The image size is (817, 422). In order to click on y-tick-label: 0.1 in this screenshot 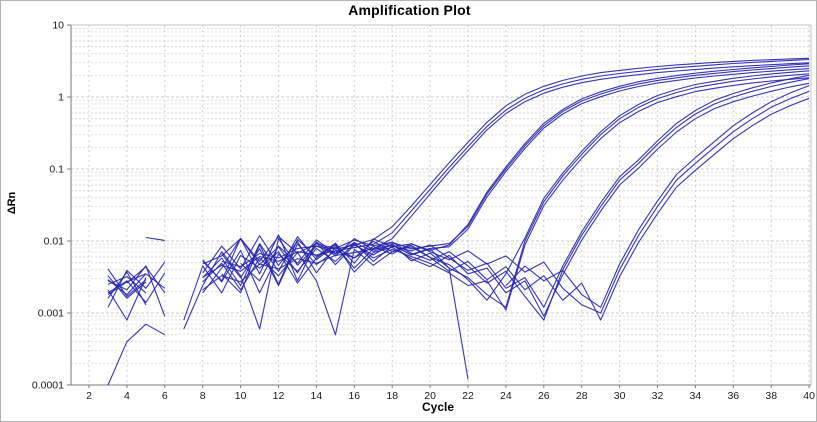, I will do `click(56, 170)`.